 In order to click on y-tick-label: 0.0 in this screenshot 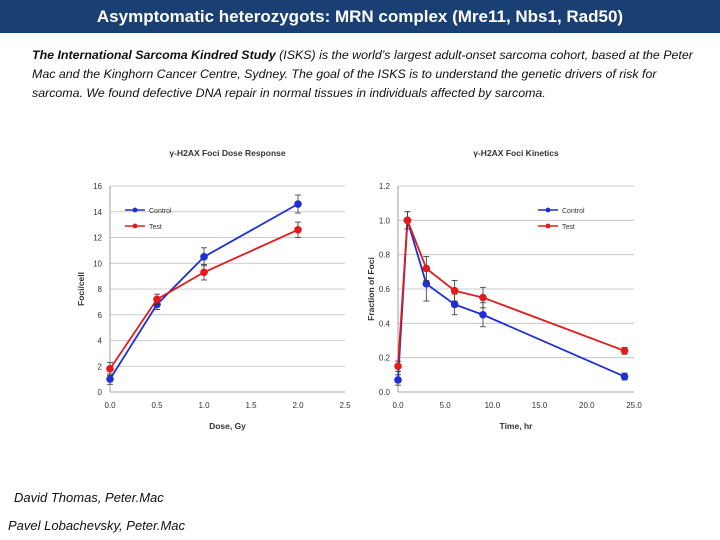, I will do `click(385, 392)`.